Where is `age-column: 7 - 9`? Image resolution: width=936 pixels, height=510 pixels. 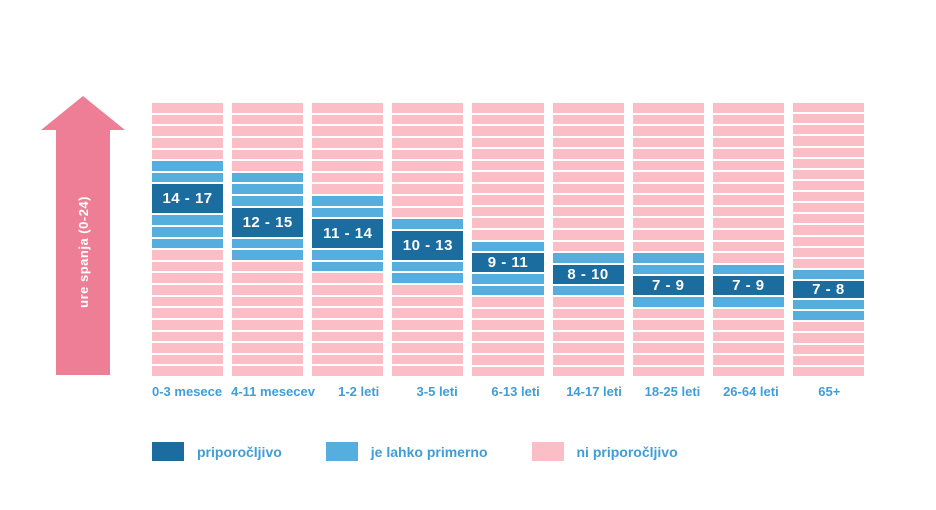
age-column: 7 - 9 is located at coordinates (748, 240).